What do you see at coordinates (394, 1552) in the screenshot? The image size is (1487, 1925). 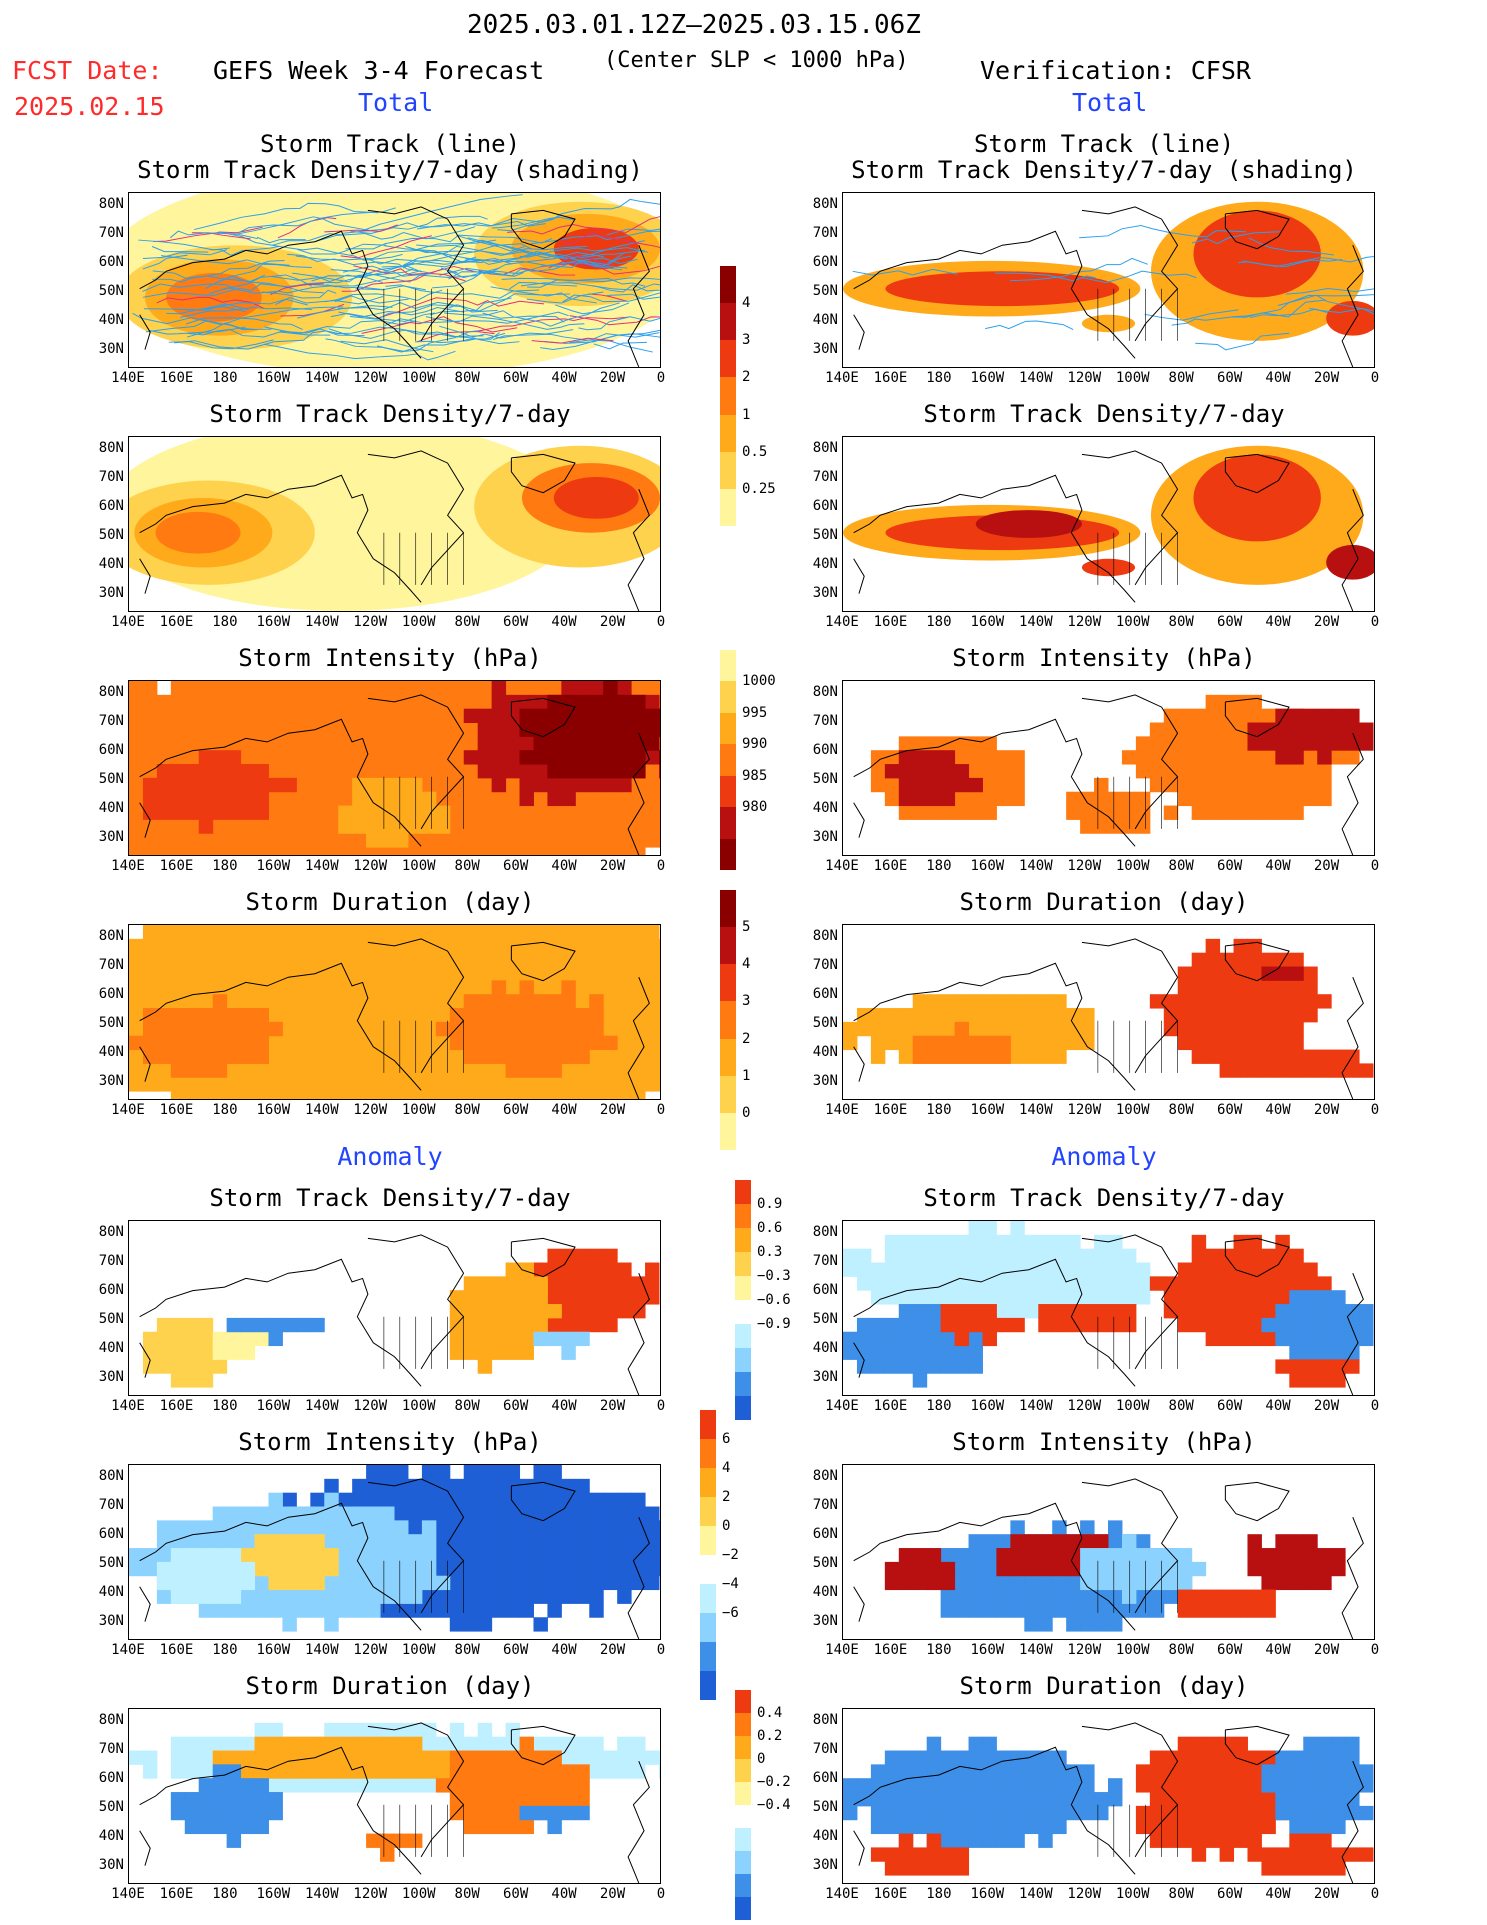 I see `map-panel-l5` at bounding box center [394, 1552].